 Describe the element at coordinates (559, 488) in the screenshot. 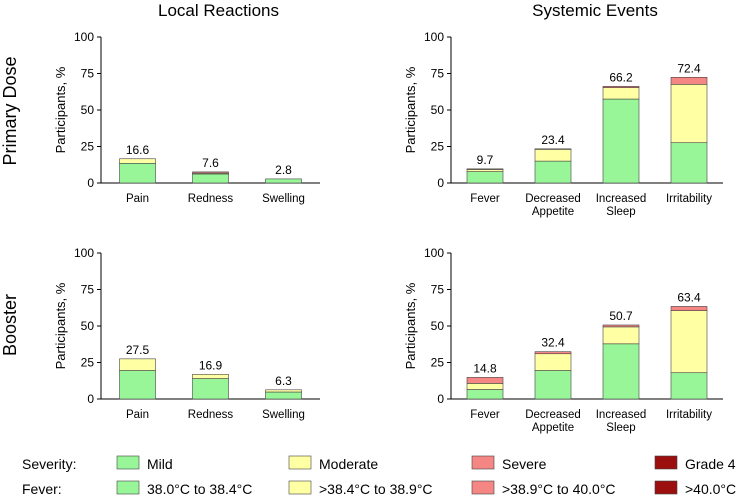

I see `legend-item-label: >38.9°C to 40.0°C` at that location.